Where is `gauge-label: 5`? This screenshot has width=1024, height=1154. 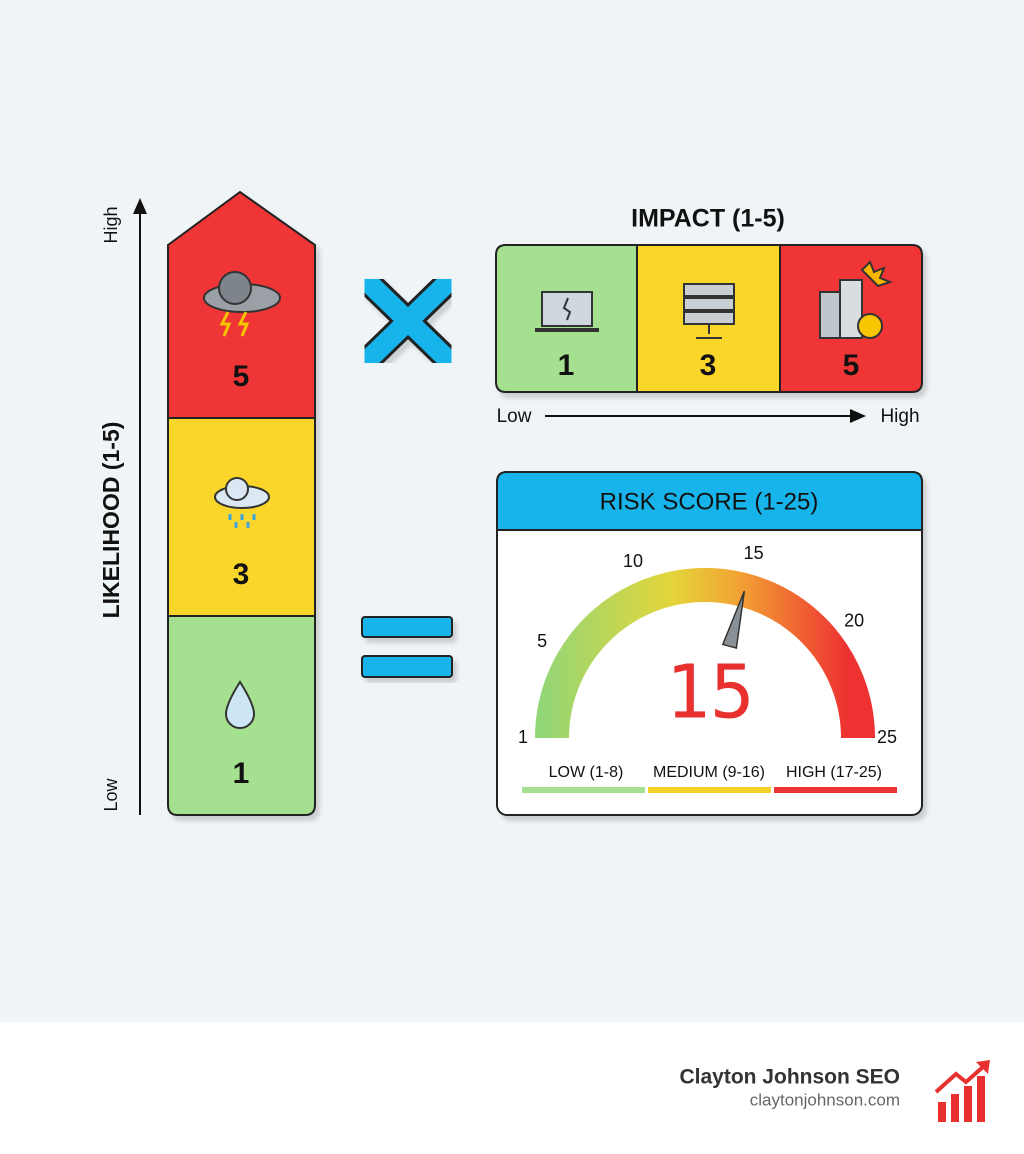 gauge-label: 5 is located at coordinates (542, 641).